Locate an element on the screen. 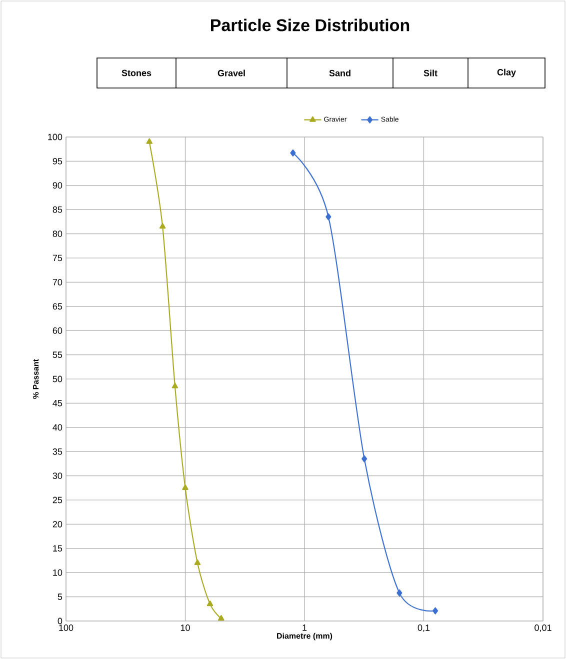  y-tick-label: 40 is located at coordinates (57, 427).